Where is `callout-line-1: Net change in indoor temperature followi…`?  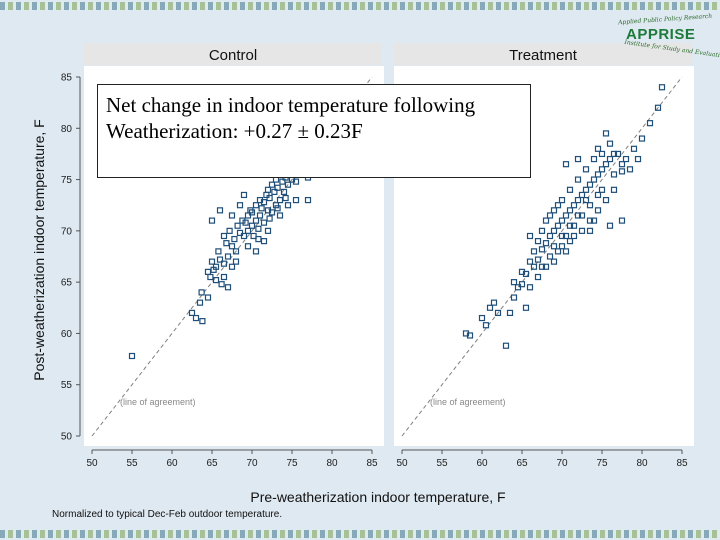 callout-line-1: Net change in indoor temperature followi… is located at coordinates (291, 105).